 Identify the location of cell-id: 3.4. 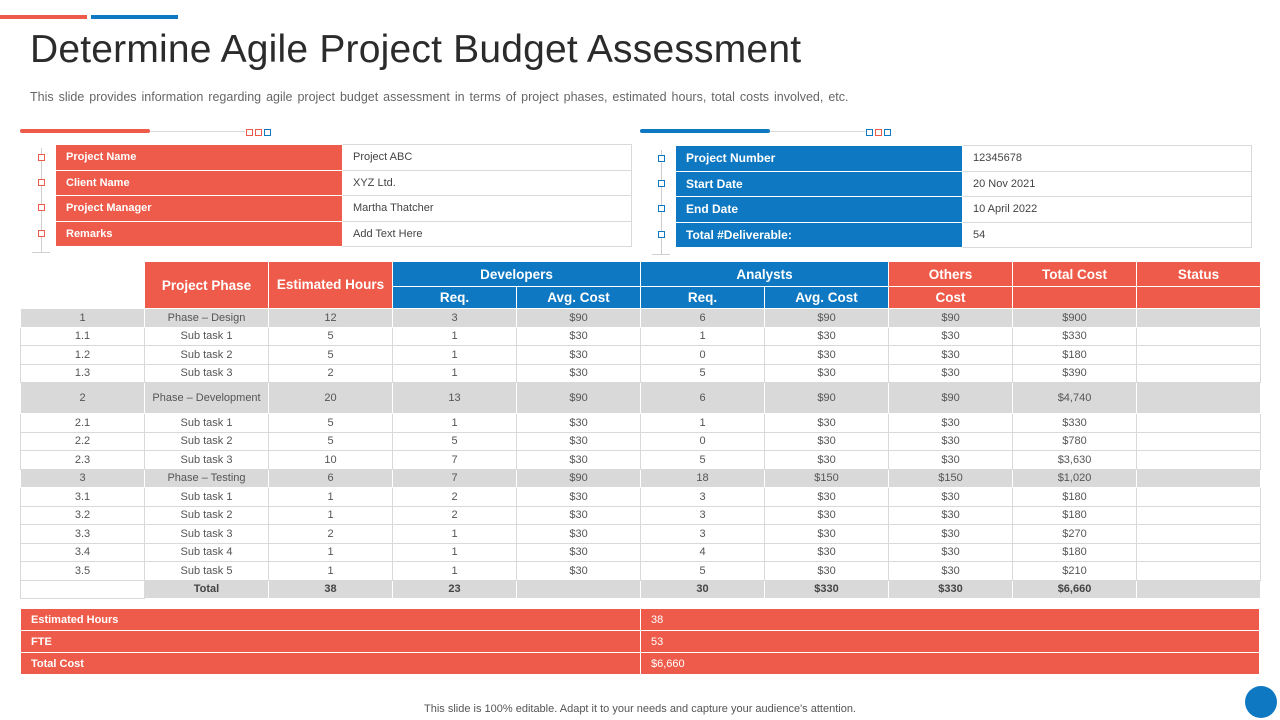
(82, 552).